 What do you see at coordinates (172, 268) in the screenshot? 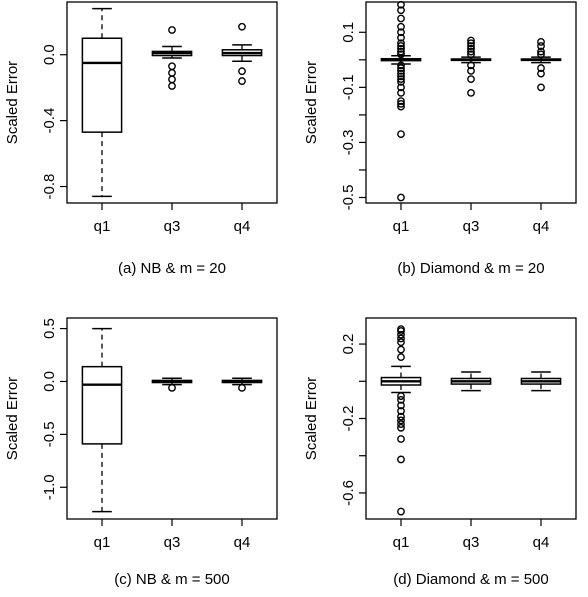
I see `panel-caption: (a) NB & m = 20` at bounding box center [172, 268].